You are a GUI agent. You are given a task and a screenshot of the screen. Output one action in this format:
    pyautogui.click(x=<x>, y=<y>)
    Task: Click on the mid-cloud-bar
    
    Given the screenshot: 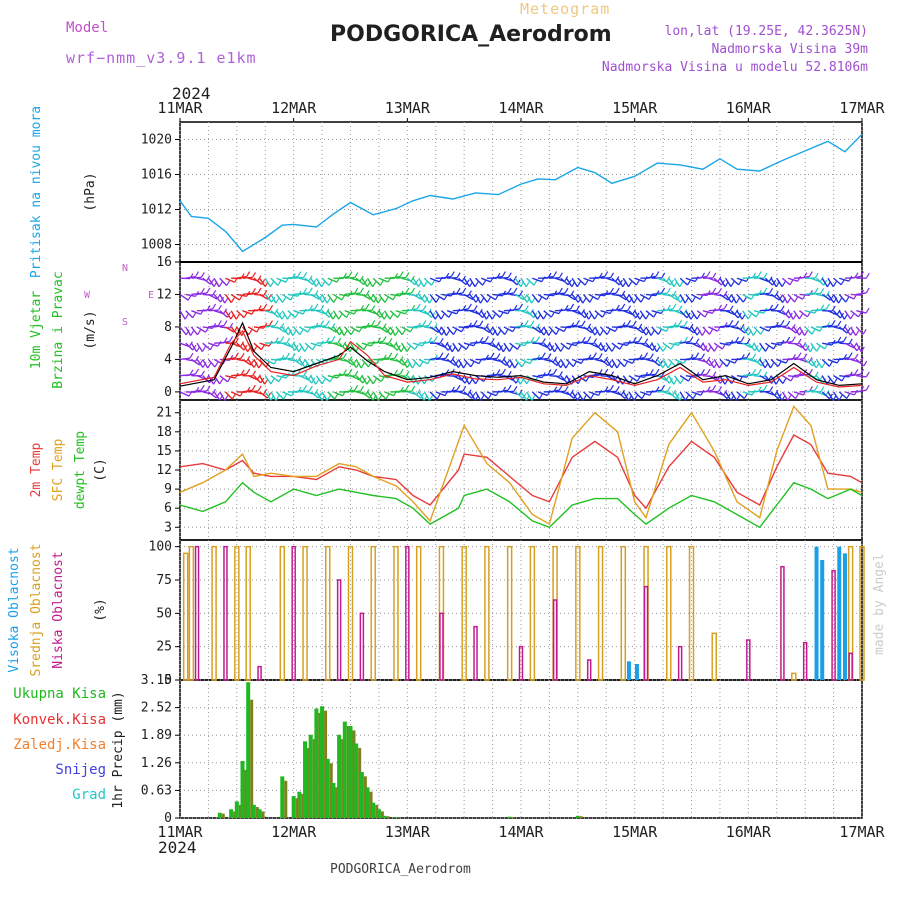 What is the action you would take?
    pyautogui.click(x=532, y=613)
    